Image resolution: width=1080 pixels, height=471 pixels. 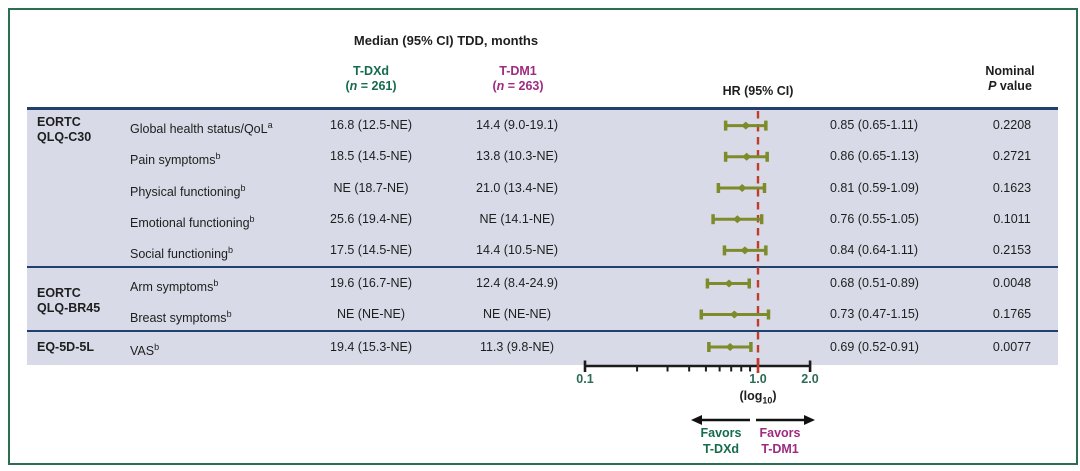 What do you see at coordinates (371, 249) in the screenshot?
I see `tdxd-value: 17.5 (14.5-NE)` at bounding box center [371, 249].